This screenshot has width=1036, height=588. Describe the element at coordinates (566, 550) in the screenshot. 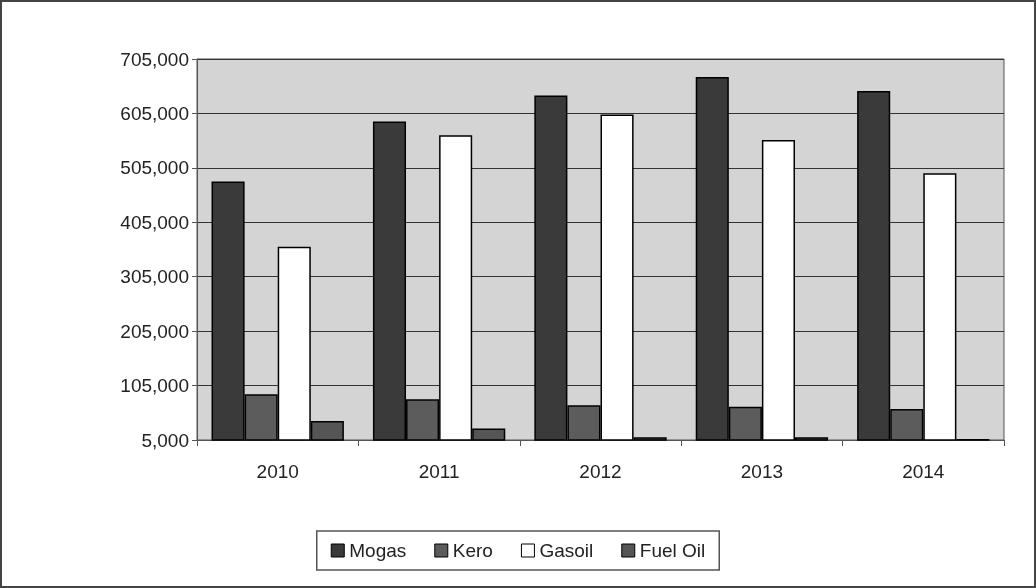

I see `legend-label: Gasoil` at that location.